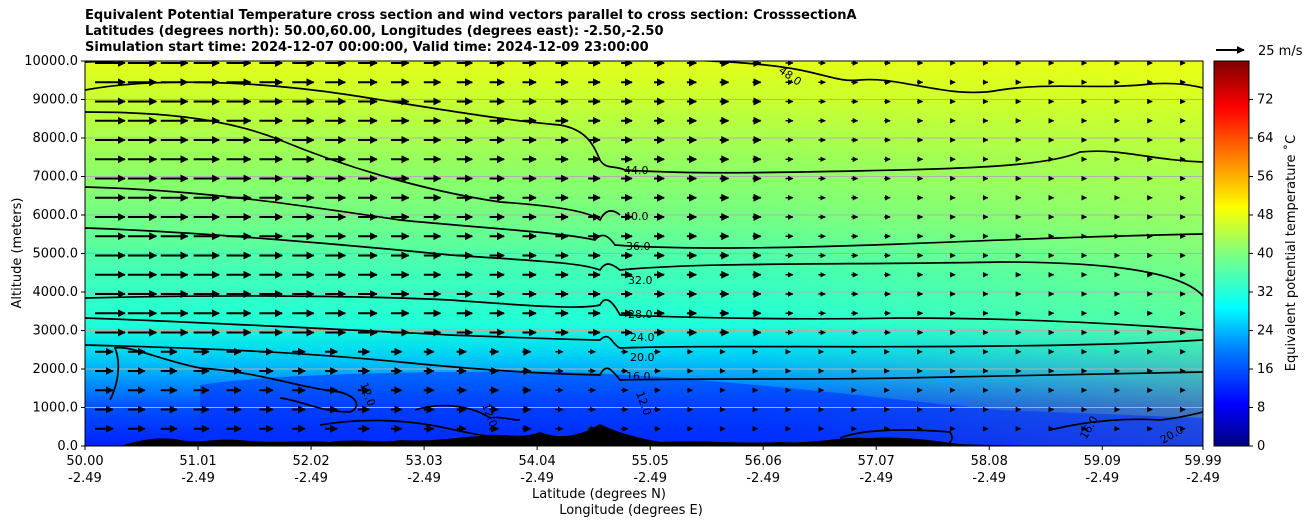 This screenshot has height=526, width=1308. What do you see at coordinates (1280, 51) in the screenshot?
I see `quiver-key-label: 25 m/s` at bounding box center [1280, 51].